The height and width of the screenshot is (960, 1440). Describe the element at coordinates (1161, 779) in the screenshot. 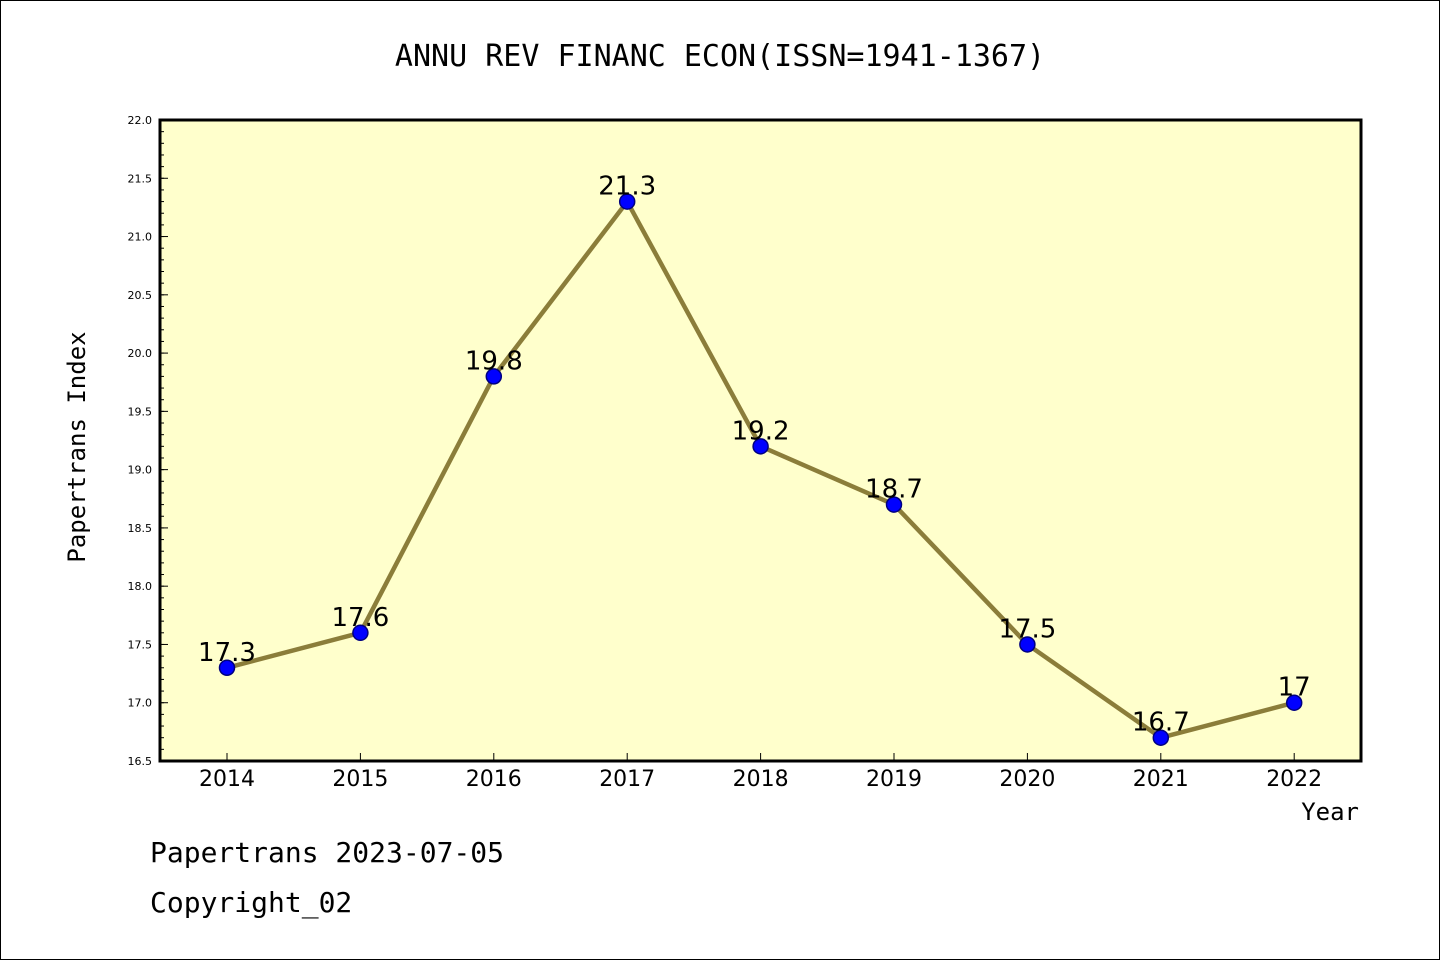

I see `x-tick-label: 2021` at that location.